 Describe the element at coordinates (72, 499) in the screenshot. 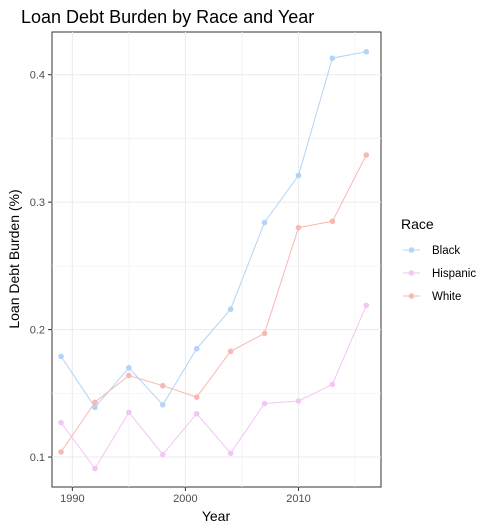

I see `x-tick-label: 1990` at that location.